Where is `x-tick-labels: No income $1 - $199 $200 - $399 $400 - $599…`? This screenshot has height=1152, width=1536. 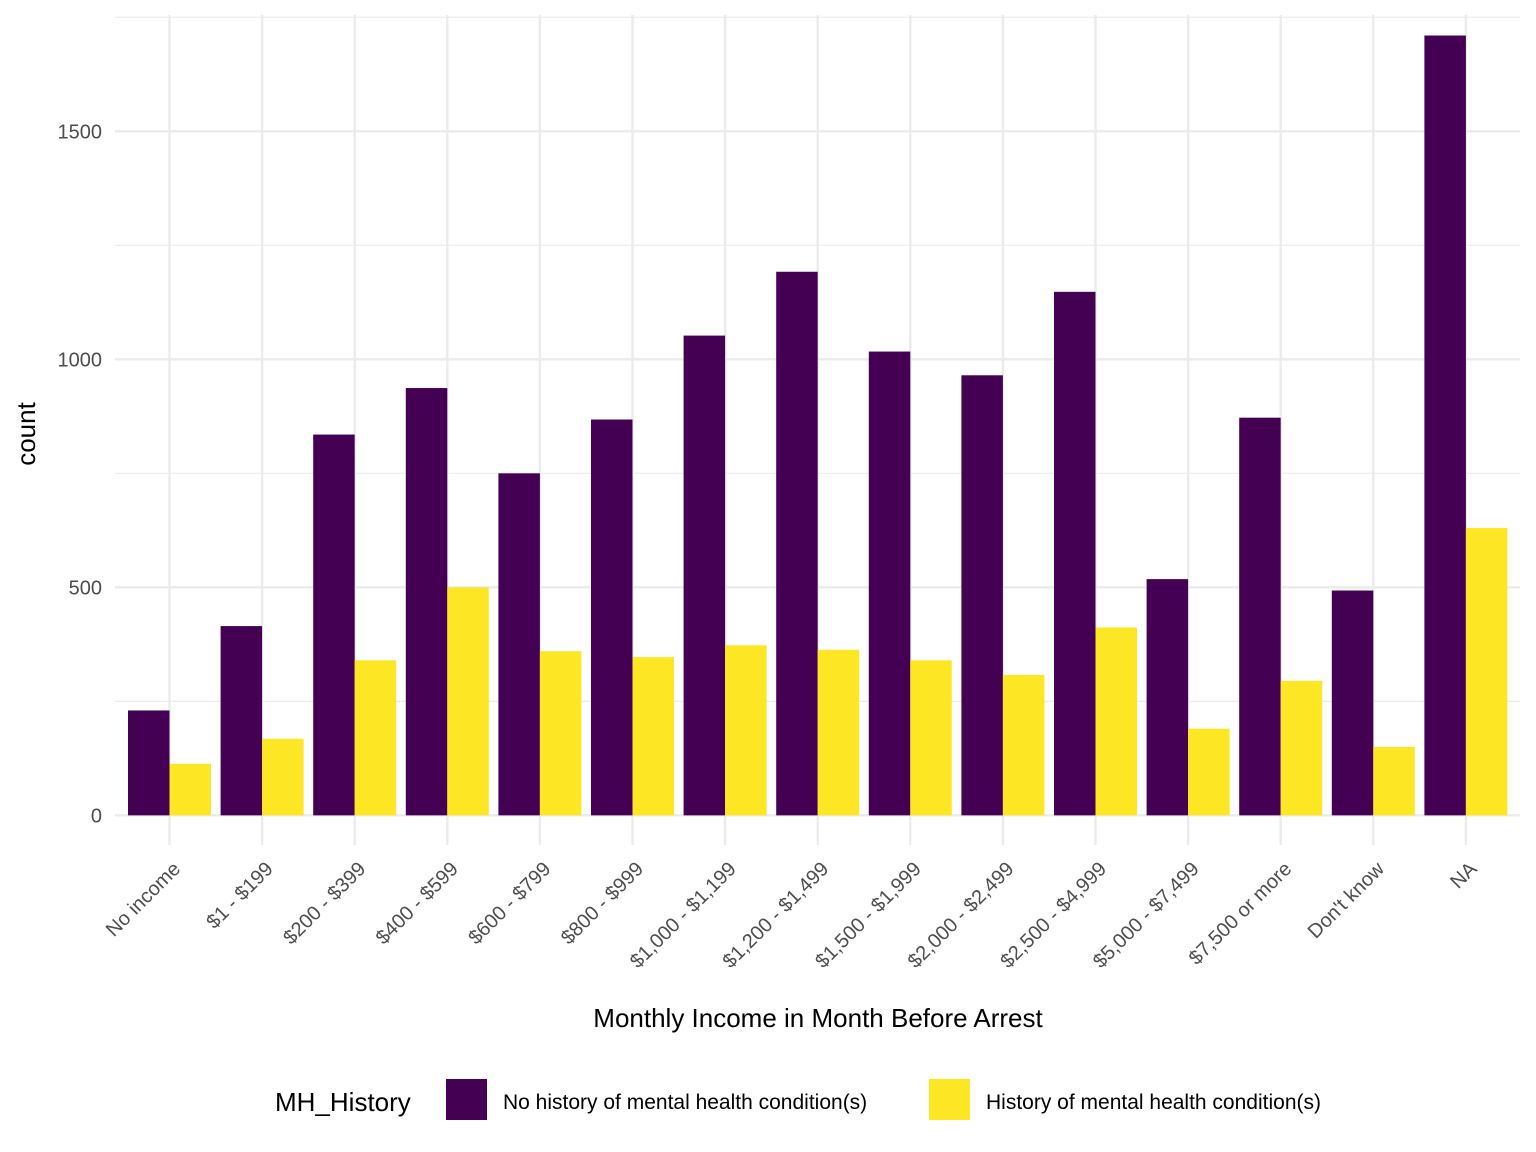
x-tick-labels: No income $1 - $199 $200 - $399 $400 - $599… is located at coordinates (792, 915).